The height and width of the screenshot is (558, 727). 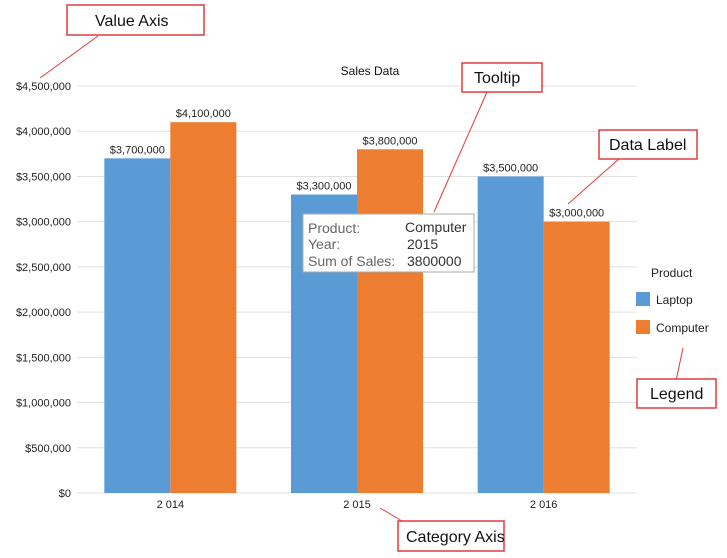 I want to click on legend: Product Laptop Computer, so click(x=672, y=300).